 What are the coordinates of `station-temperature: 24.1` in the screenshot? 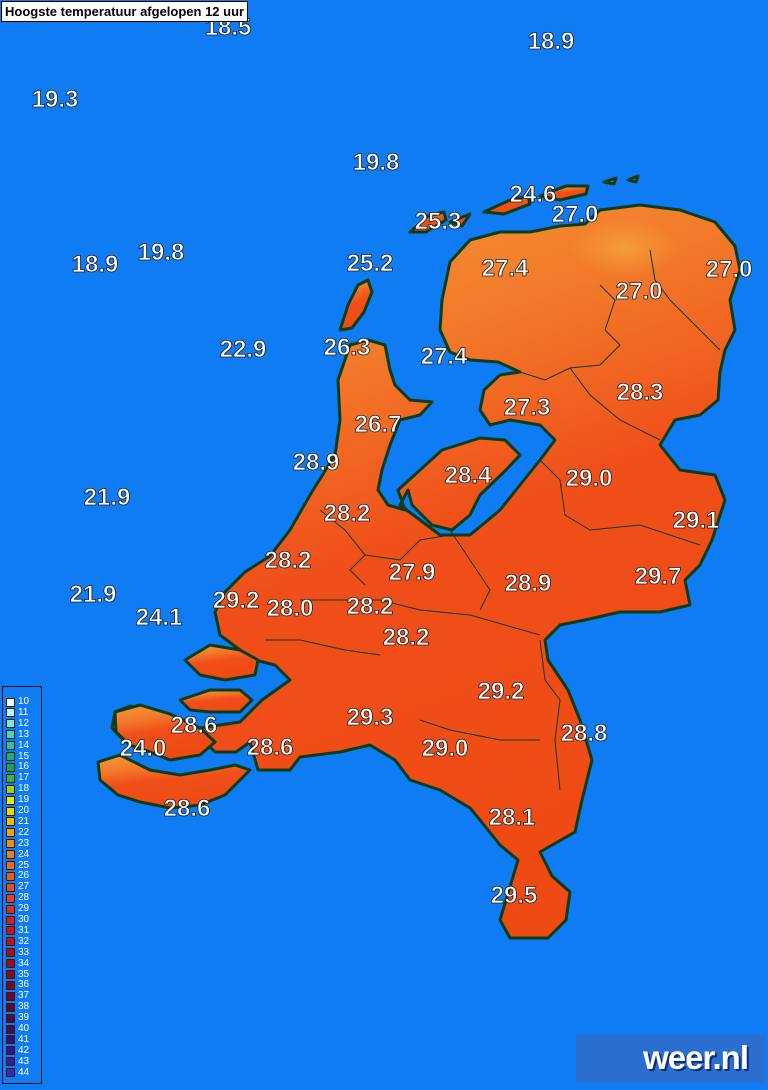 It's located at (159, 617).